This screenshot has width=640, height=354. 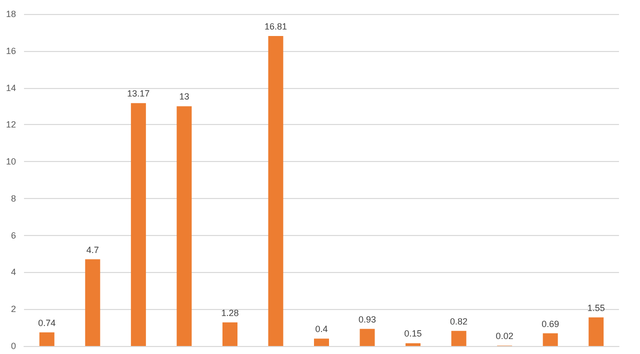 What do you see at coordinates (13, 272) in the screenshot?
I see `y-tick-label: 4` at bounding box center [13, 272].